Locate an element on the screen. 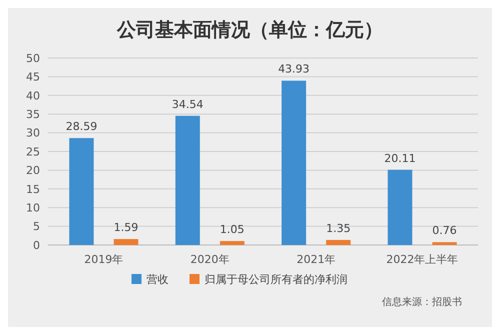 The image size is (500, 335). data-label: 1.05 is located at coordinates (232, 229).